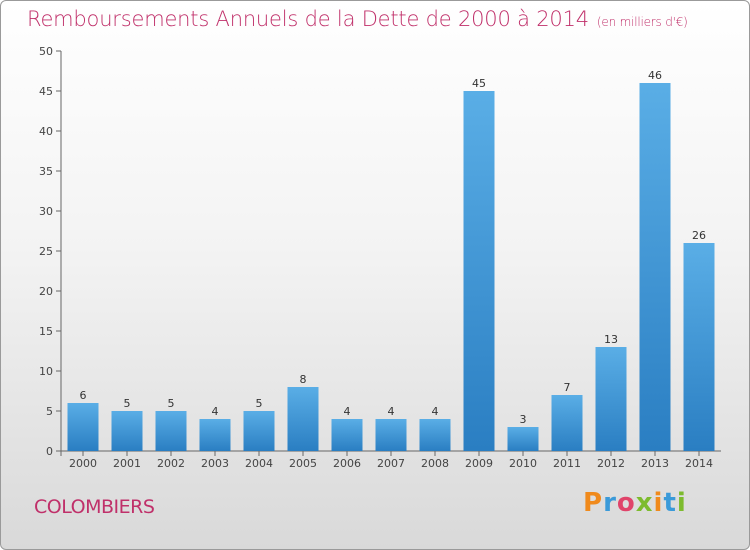  I want to click on commune-name: COLOMBIERS, so click(94, 507).